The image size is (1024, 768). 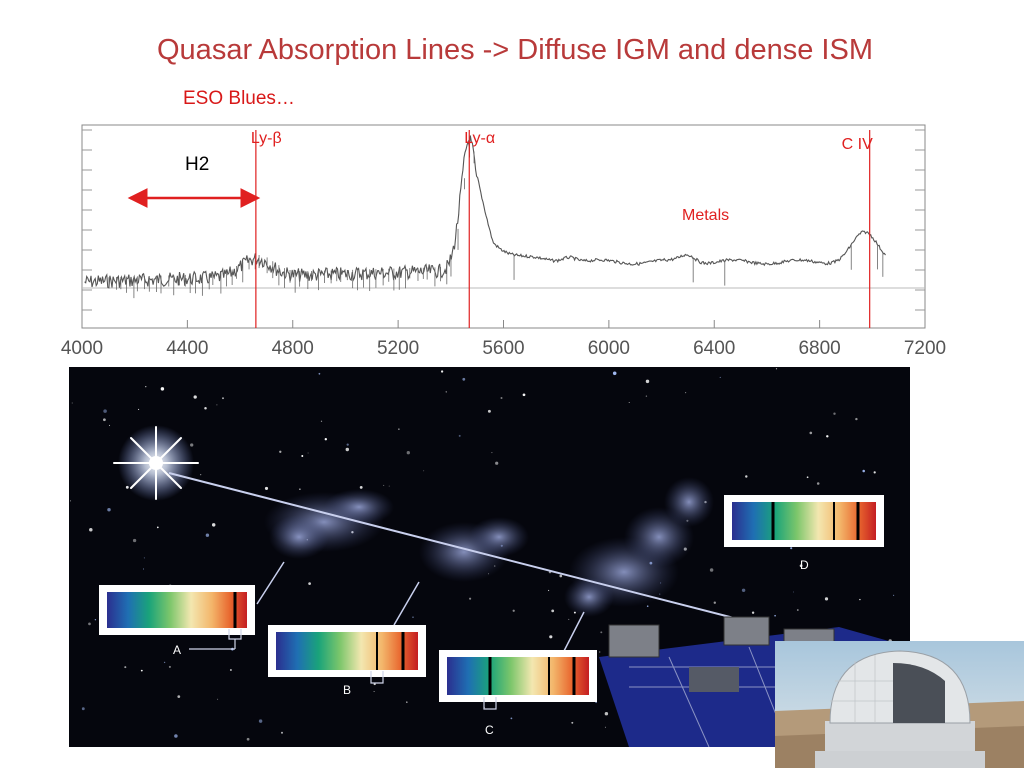 I want to click on x-tick-label: 4400, so click(x=187, y=348).